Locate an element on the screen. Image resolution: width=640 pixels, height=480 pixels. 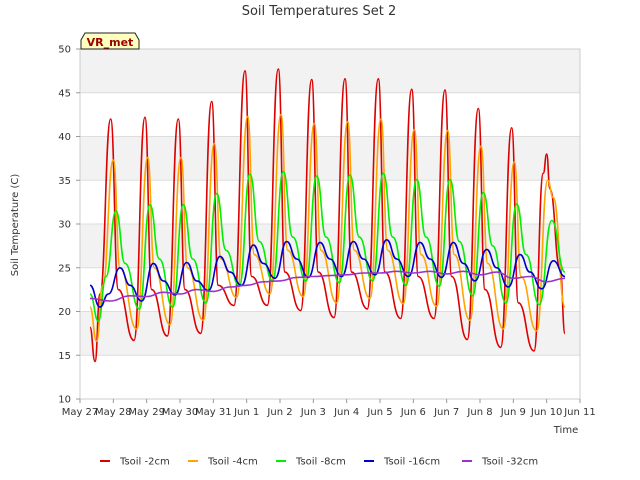
x-tick-label: Jun 6 is located at coordinates (413, 412).